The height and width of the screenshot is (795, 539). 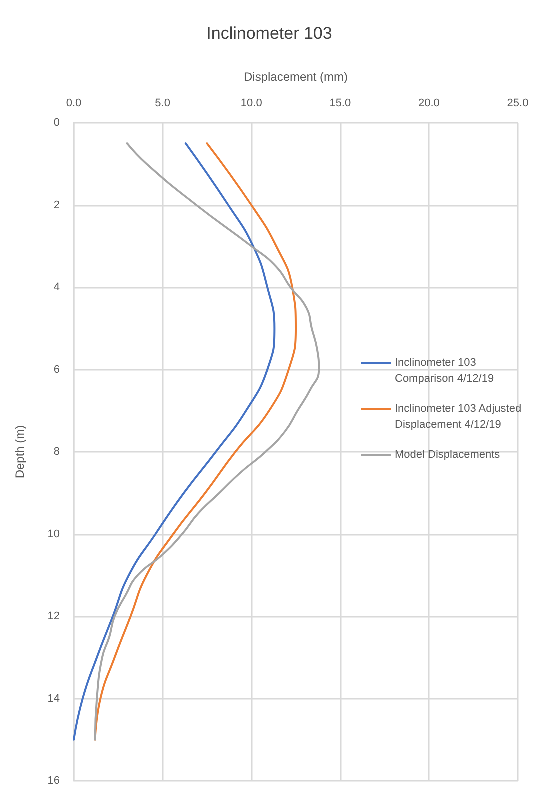 What do you see at coordinates (341, 104) in the screenshot?
I see `x-tick-label: 15.0` at bounding box center [341, 104].